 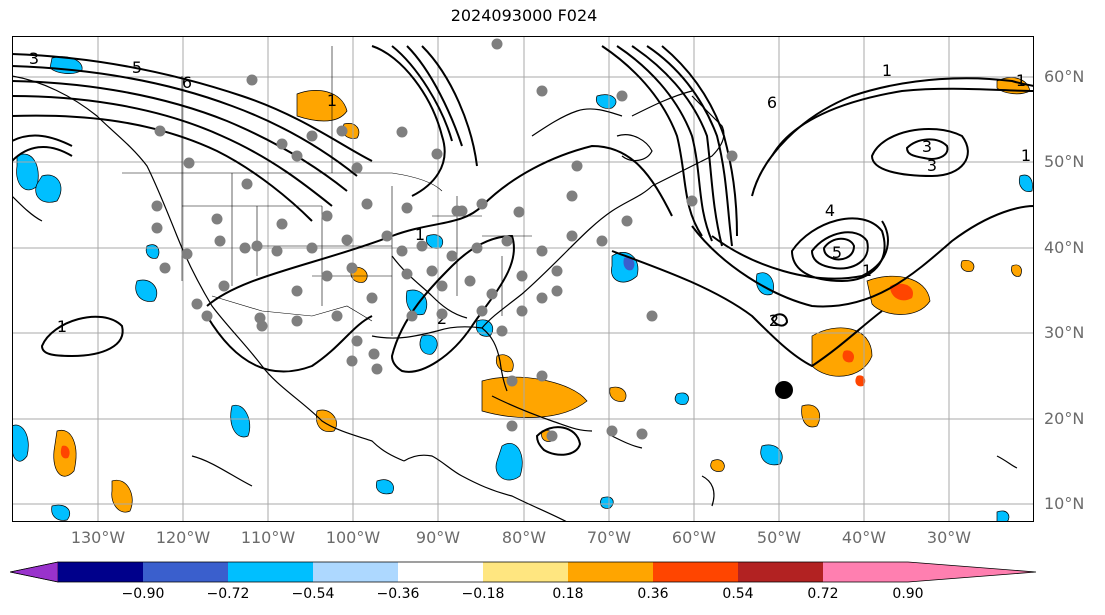 I want to click on lon-label: 120°W, so click(x=183, y=537).